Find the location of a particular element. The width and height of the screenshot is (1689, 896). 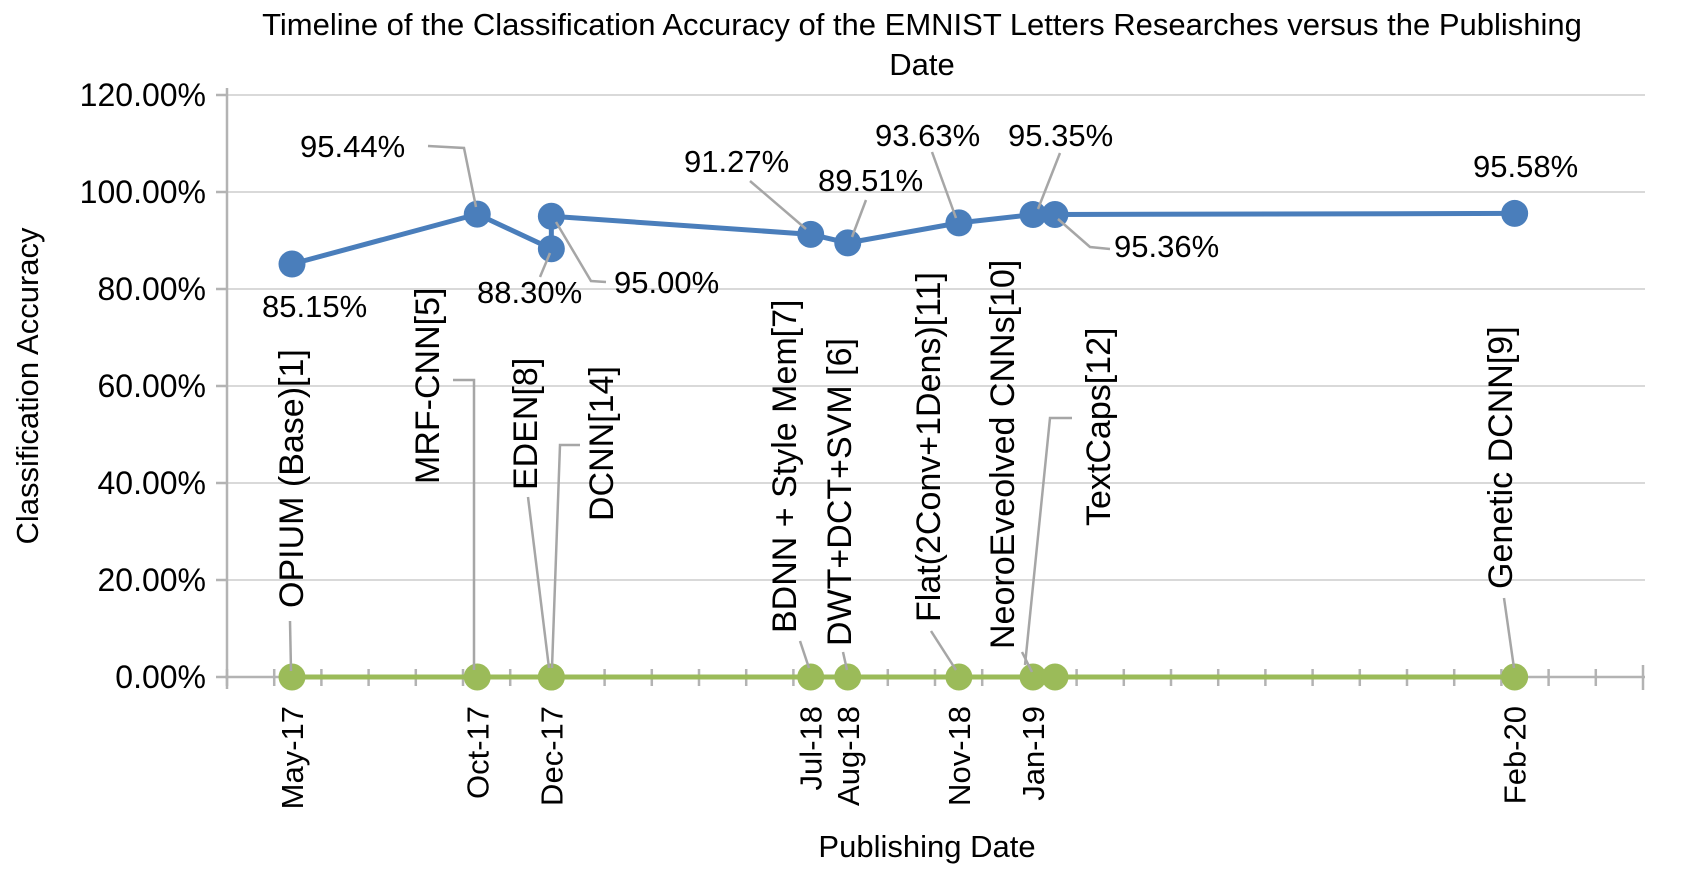

x-tick-label: Dec-17 is located at coordinates (551, 756).